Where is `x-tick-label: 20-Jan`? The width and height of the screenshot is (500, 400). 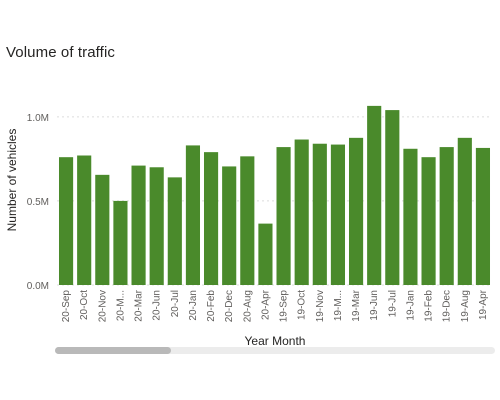 x-tick-label: 20-Jan is located at coordinates (193, 305).